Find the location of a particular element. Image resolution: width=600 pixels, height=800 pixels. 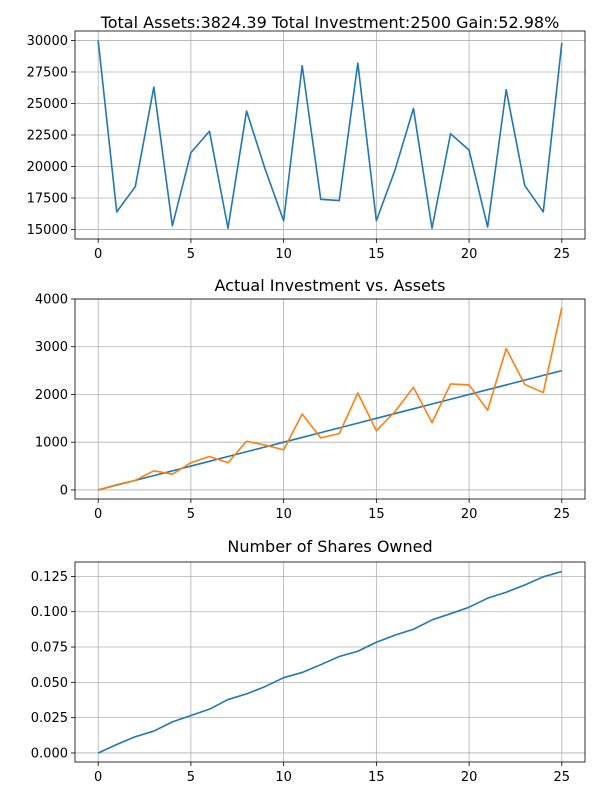

chart-title: Number of Shares Owned is located at coordinates (329, 546).